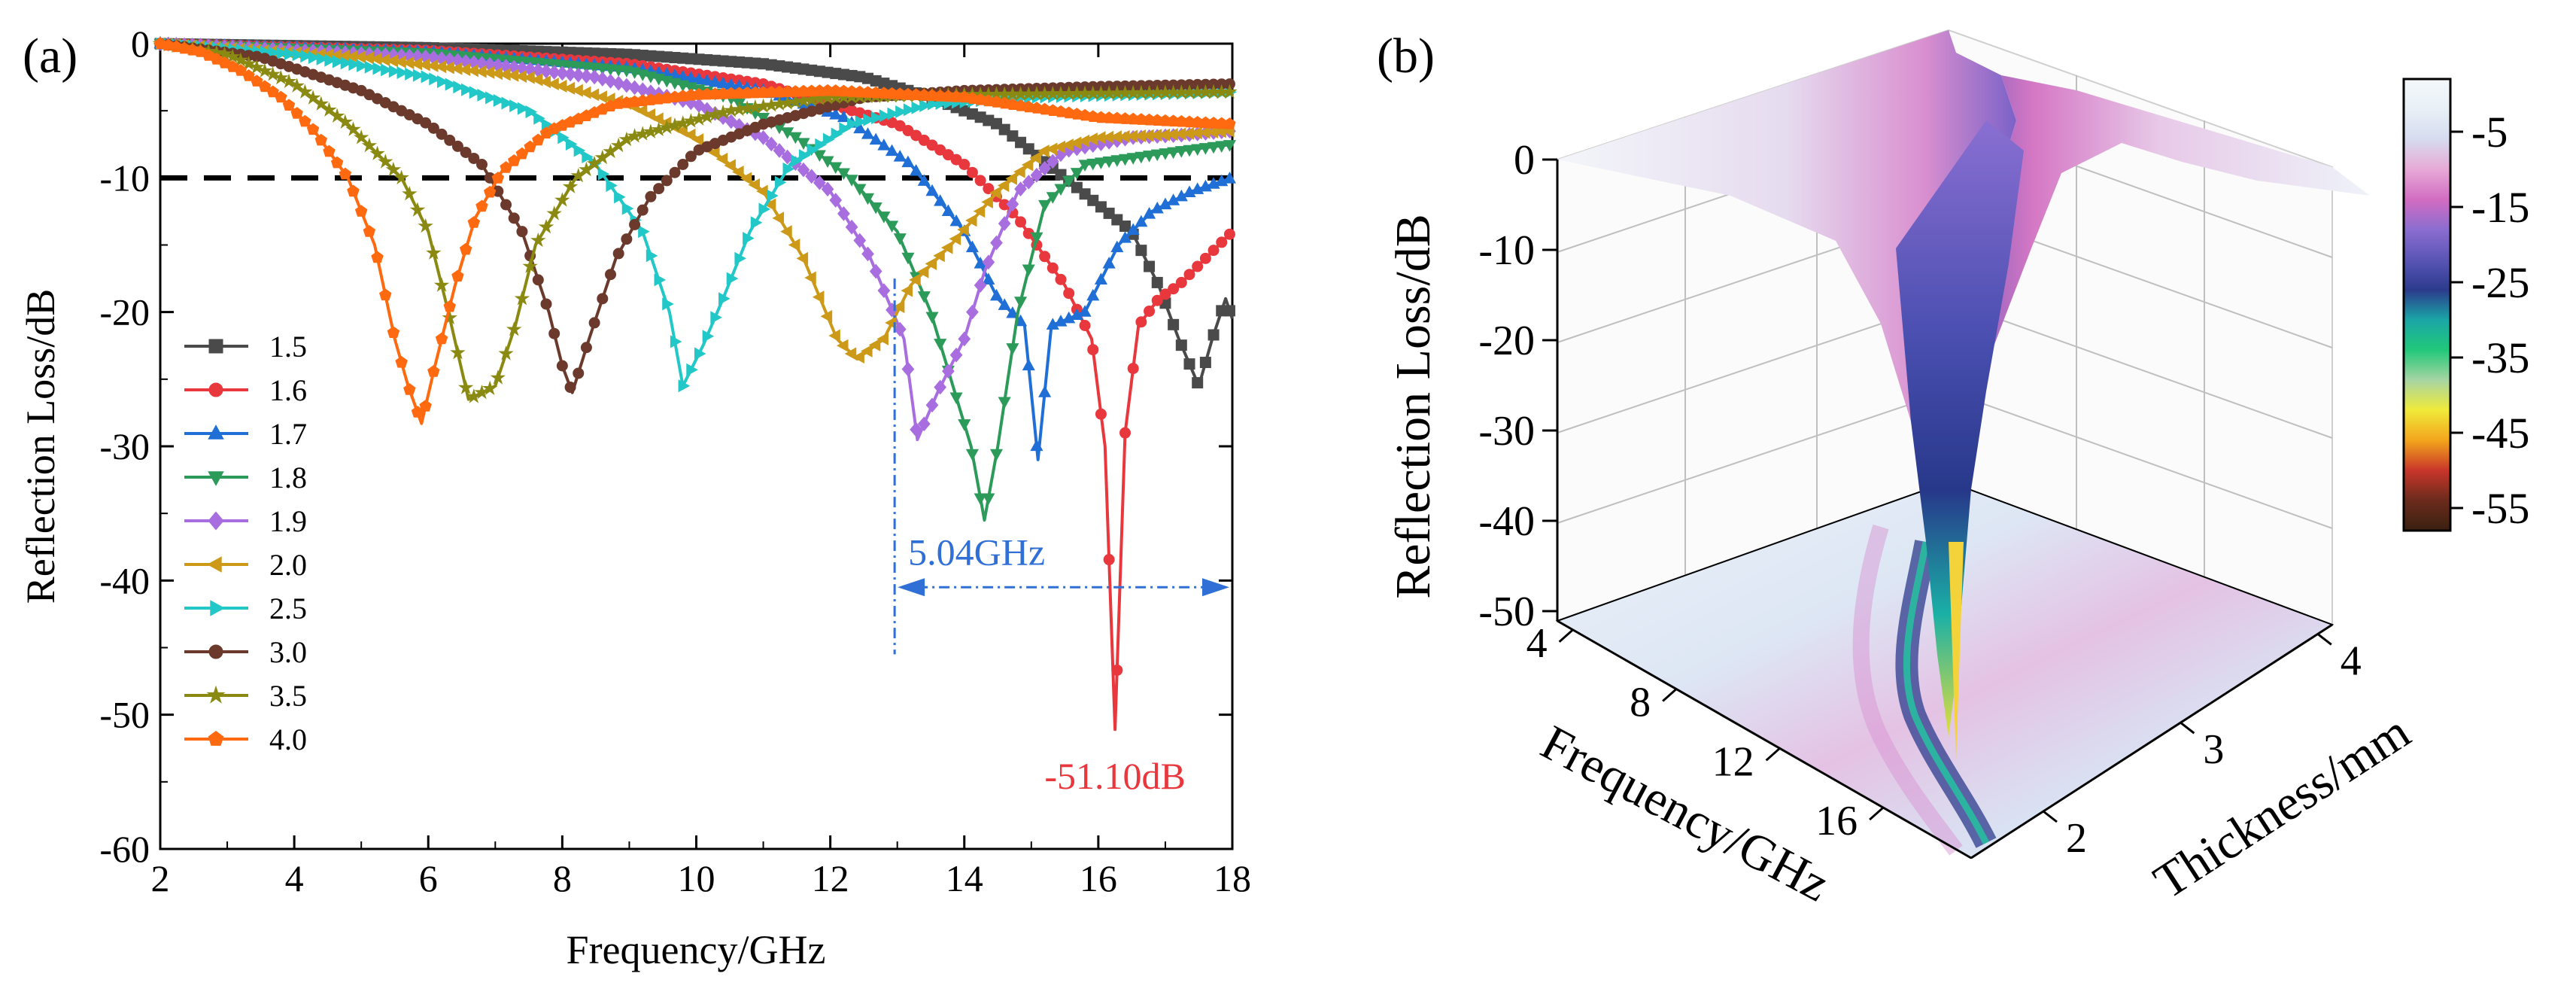 This screenshot has width=2576, height=1007. I want to click on legend-label: 1.7, so click(288, 434).